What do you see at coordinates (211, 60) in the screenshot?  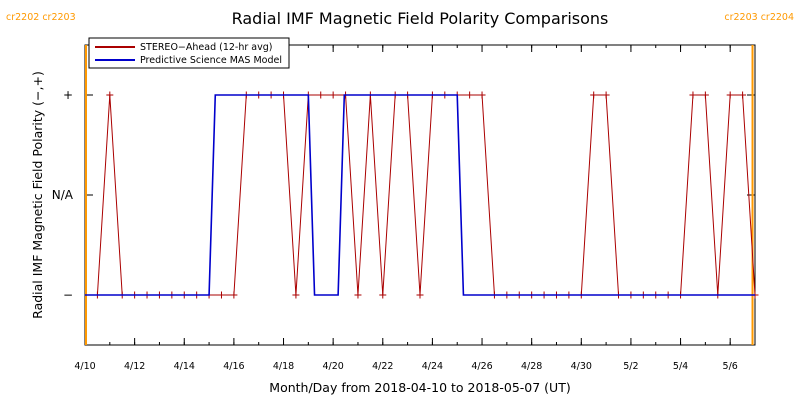 I see `legend-label-mas: Predictive Science MAS Model` at bounding box center [211, 60].